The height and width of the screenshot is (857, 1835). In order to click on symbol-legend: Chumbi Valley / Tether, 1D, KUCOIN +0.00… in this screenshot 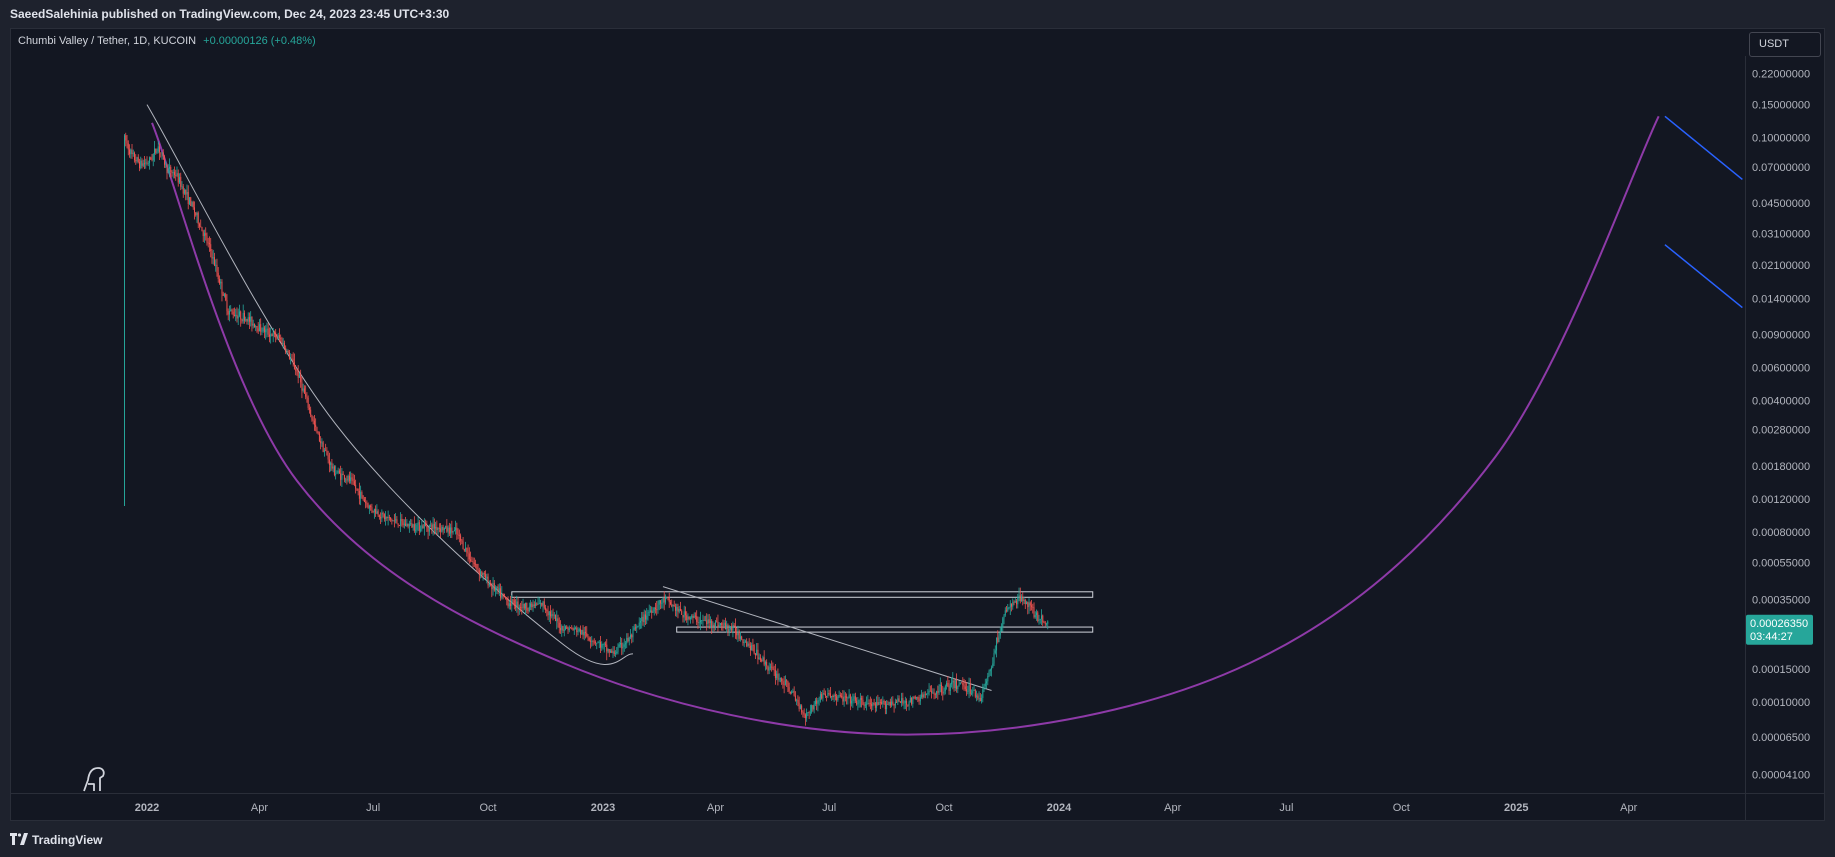, I will do `click(167, 41)`.